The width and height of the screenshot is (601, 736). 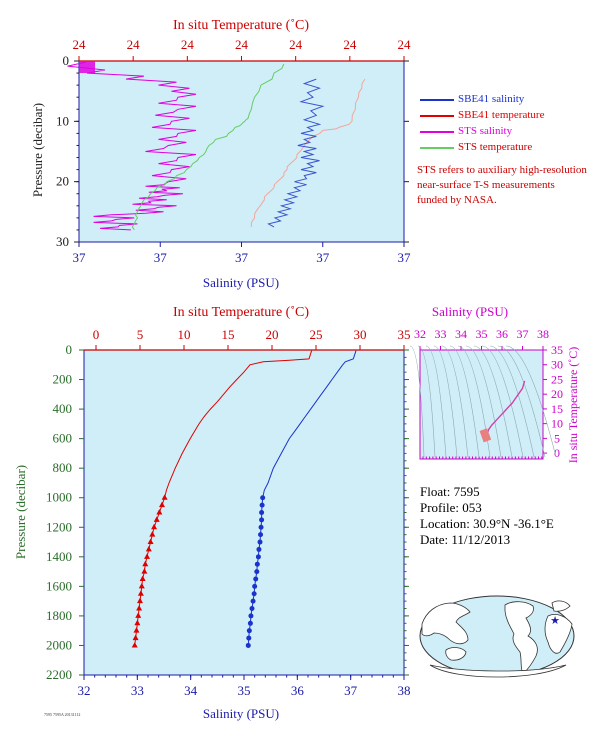 I want to click on ts-salinity-tick-label: 36, so click(x=502, y=334).